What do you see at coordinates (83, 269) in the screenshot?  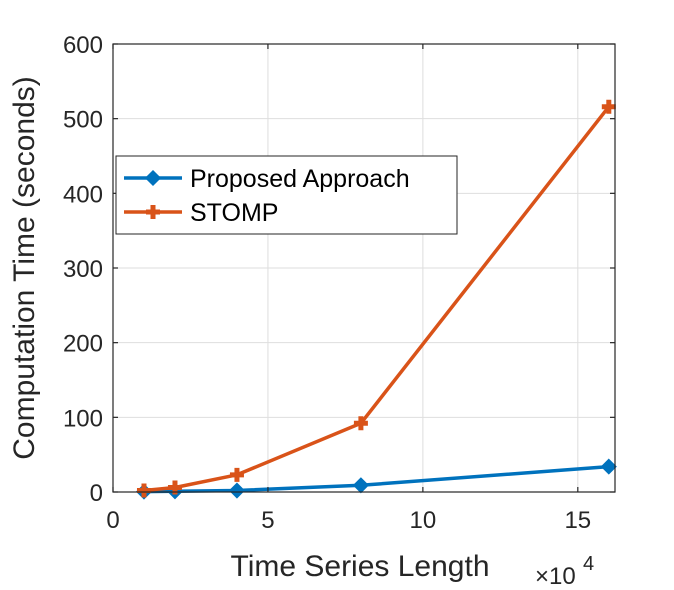 I see `y-tick-label-3: 300` at bounding box center [83, 269].